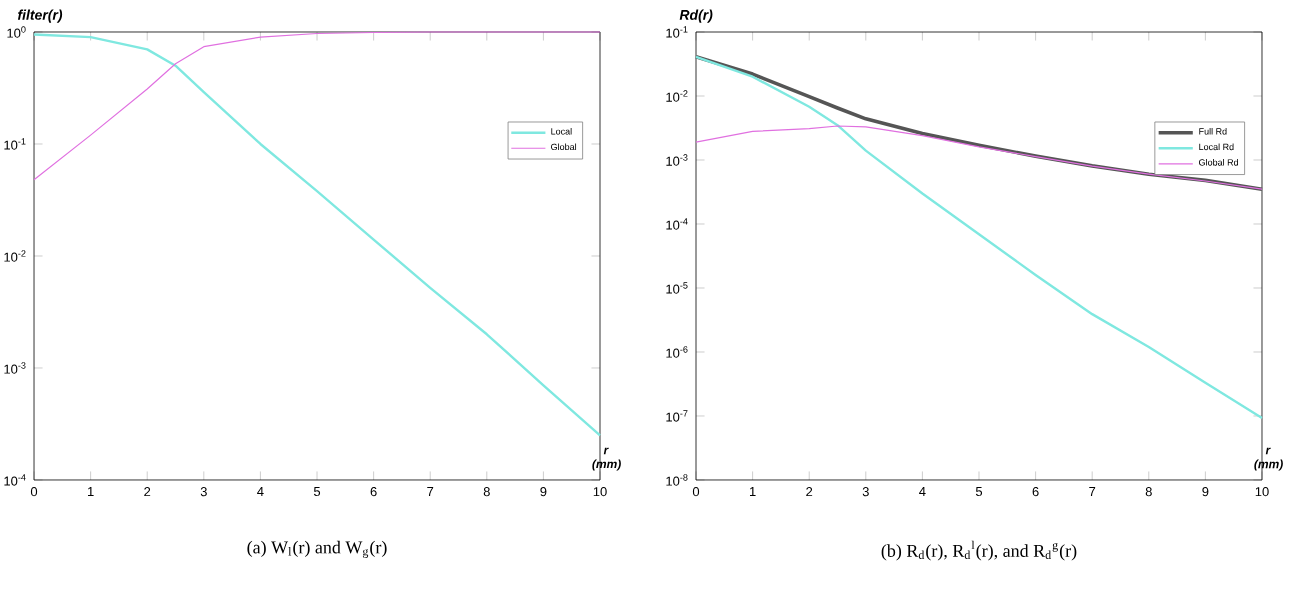 Image resolution: width=1296 pixels, height=592 pixels. Describe the element at coordinates (979, 550) in the screenshot. I see `text: (b) R$_{d}$(r), R$_{d}$$^{l}$(r), and R$_{d}$$^{g}$(r)` at that location.